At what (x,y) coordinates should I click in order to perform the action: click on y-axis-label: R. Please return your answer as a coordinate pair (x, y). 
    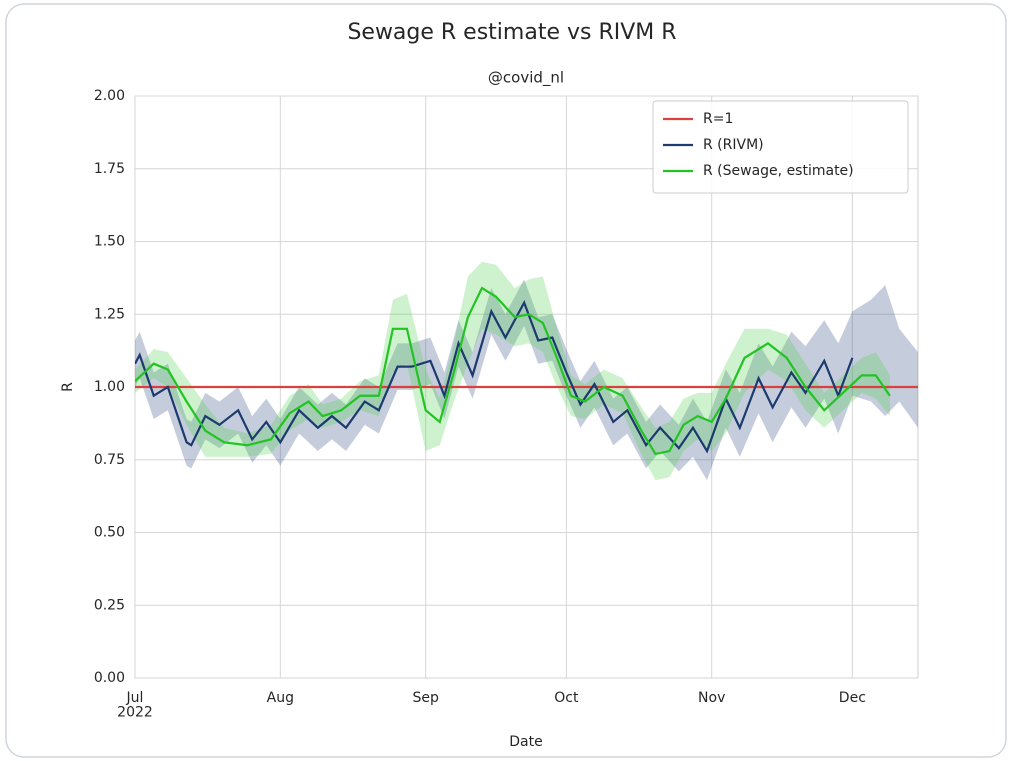
    Looking at the image, I should click on (68, 387).